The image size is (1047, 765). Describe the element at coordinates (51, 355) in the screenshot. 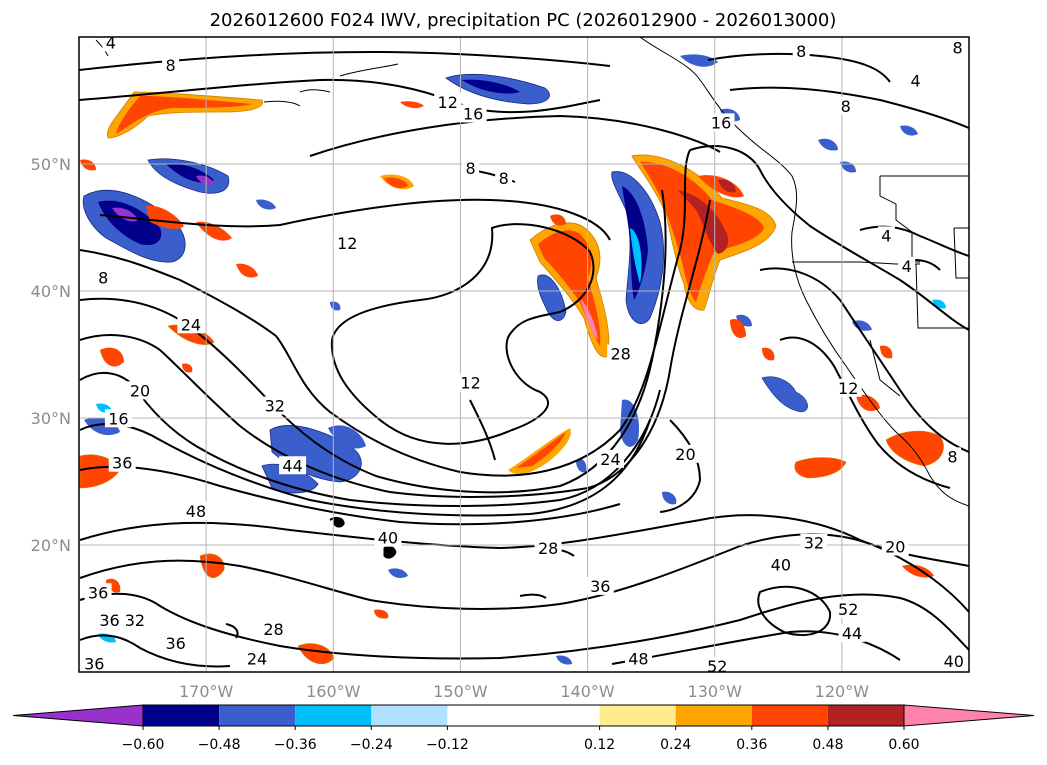

I see `latitude-tick-labels: 20°N 30°N 40°N 50°N` at that location.